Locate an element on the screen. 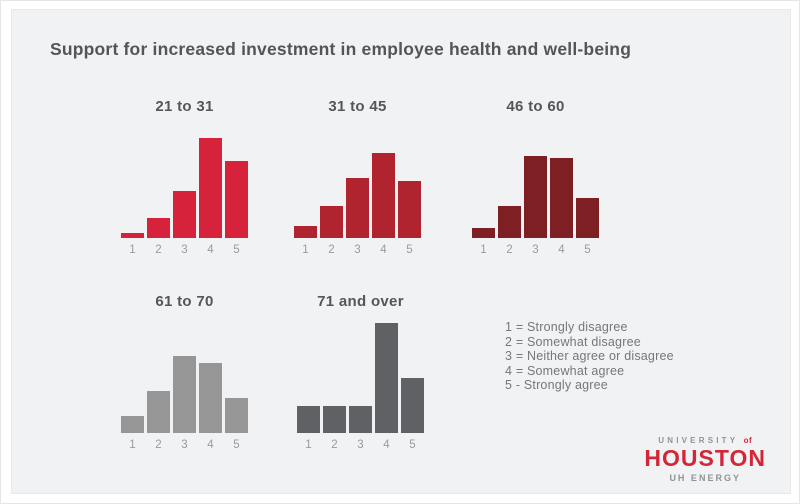  chart-71-and-over: 71 and over 1 2 3 4 5 is located at coordinates (360, 373).